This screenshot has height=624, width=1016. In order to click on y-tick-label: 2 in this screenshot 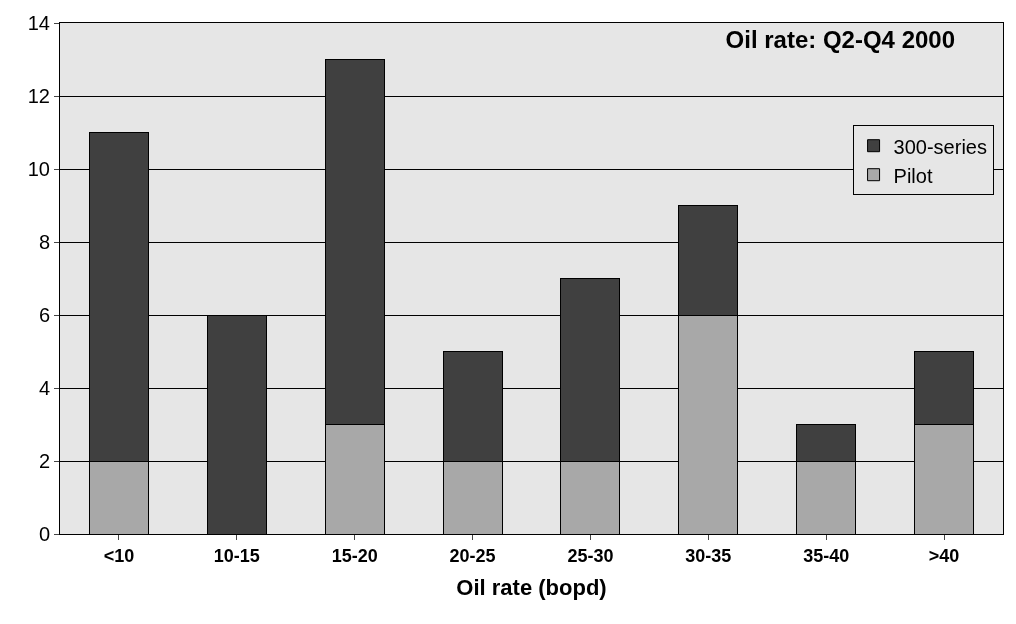, I will do `click(44, 461)`.